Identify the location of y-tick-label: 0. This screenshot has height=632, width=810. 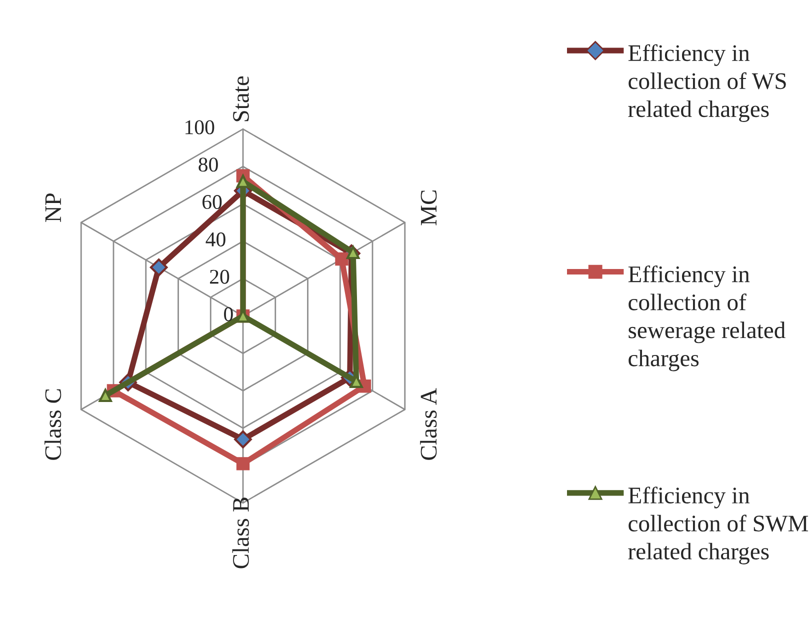
(228, 314).